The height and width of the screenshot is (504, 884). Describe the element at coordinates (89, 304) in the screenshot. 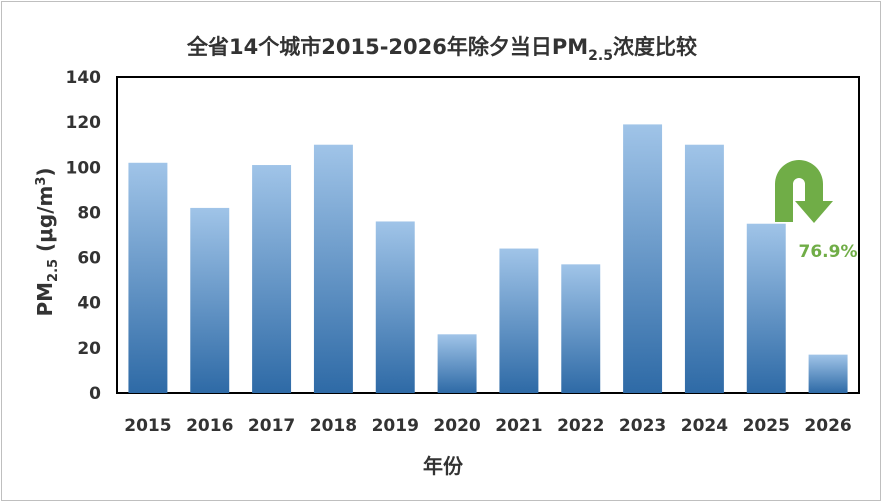

I see `y-tick-label: 40` at that location.